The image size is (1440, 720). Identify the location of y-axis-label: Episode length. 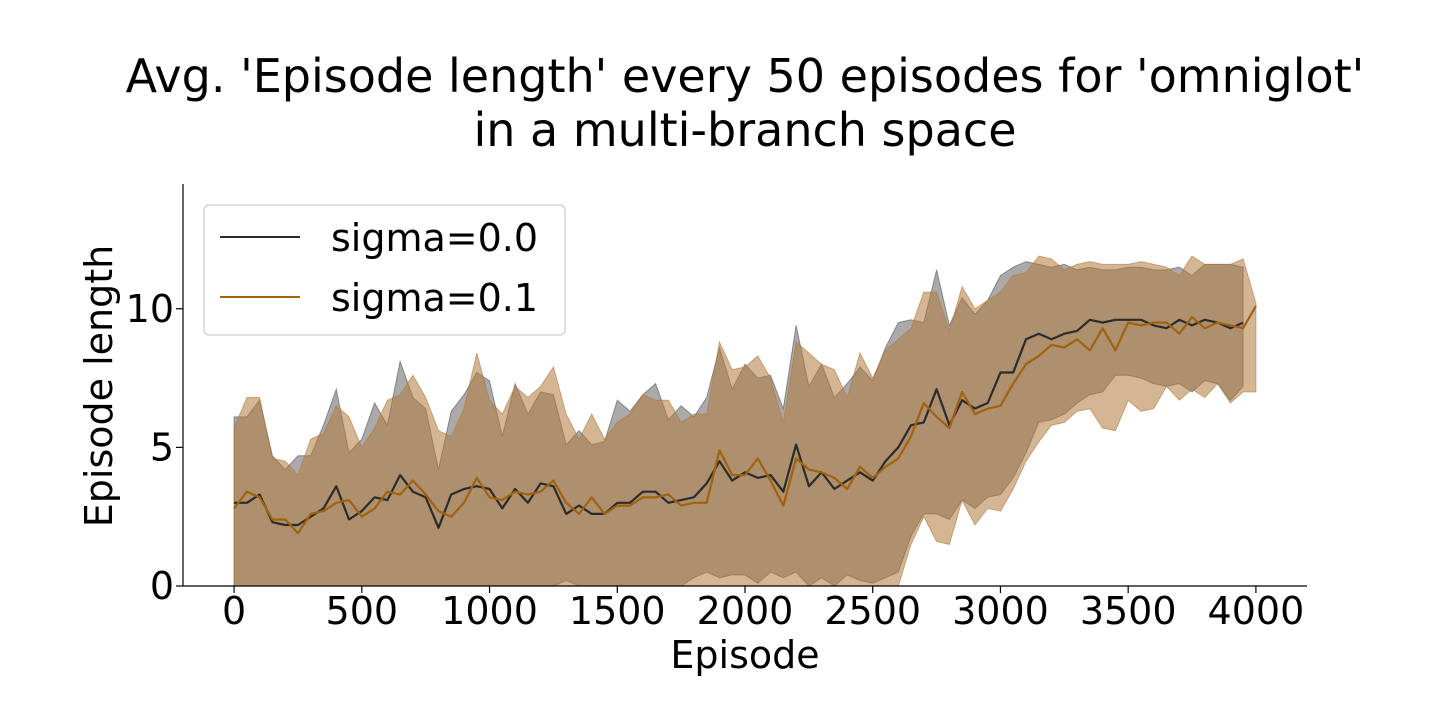
(99, 386).